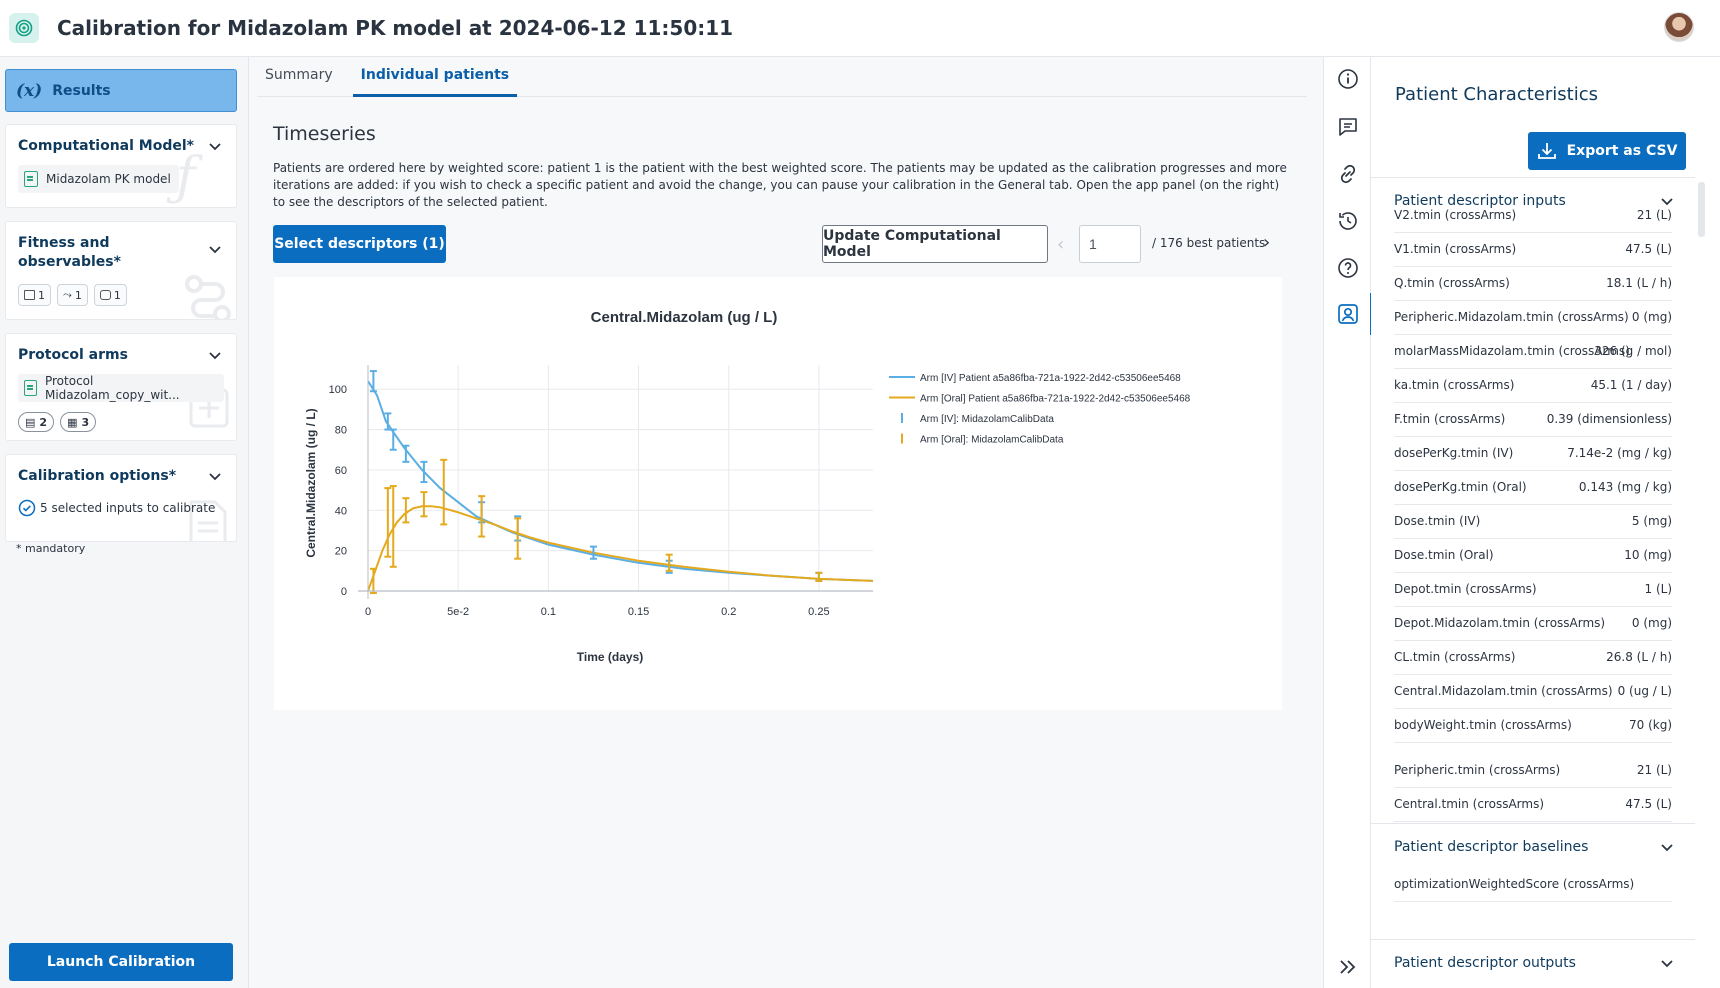 This screenshot has width=1720, height=988. I want to click on descriptor-value: 0.143 (mg / kg), so click(1625, 487).